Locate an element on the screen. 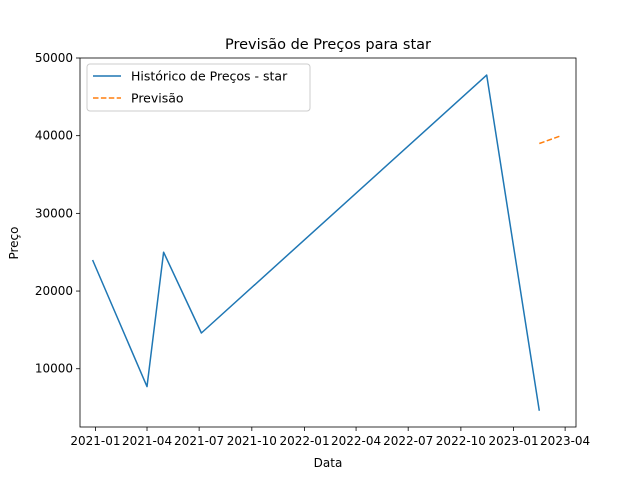 The height and width of the screenshot is (480, 640). legend-label-0: Histórico de Preços - star is located at coordinates (209, 76).